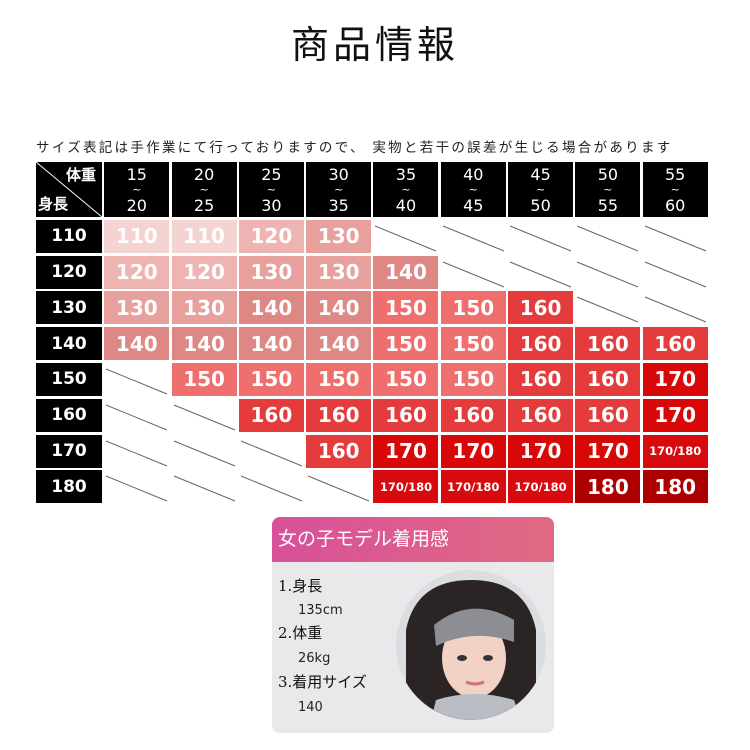 The width and height of the screenshot is (750, 750). What do you see at coordinates (473, 189) in the screenshot?
I see `weight-column-header: 40 ~45` at bounding box center [473, 189].